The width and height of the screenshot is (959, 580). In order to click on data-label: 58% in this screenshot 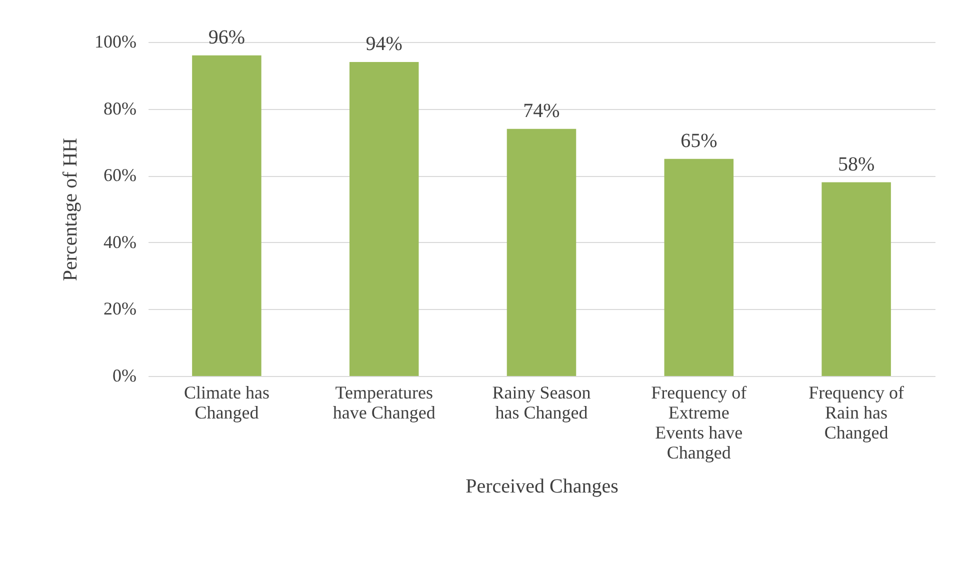, I will do `click(856, 164)`.